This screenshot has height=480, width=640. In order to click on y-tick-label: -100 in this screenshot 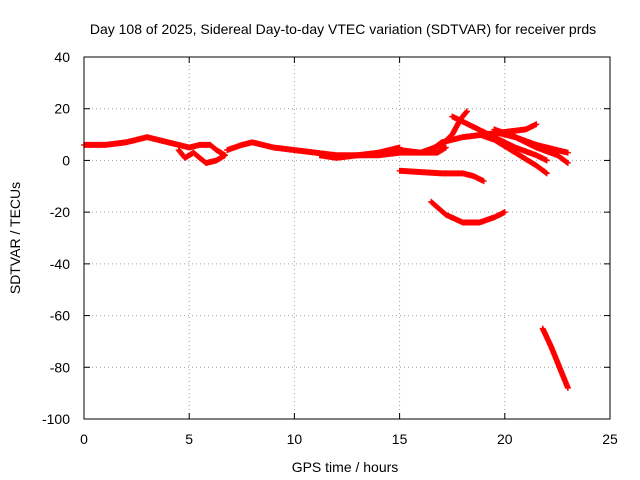, I will do `click(56, 419)`.